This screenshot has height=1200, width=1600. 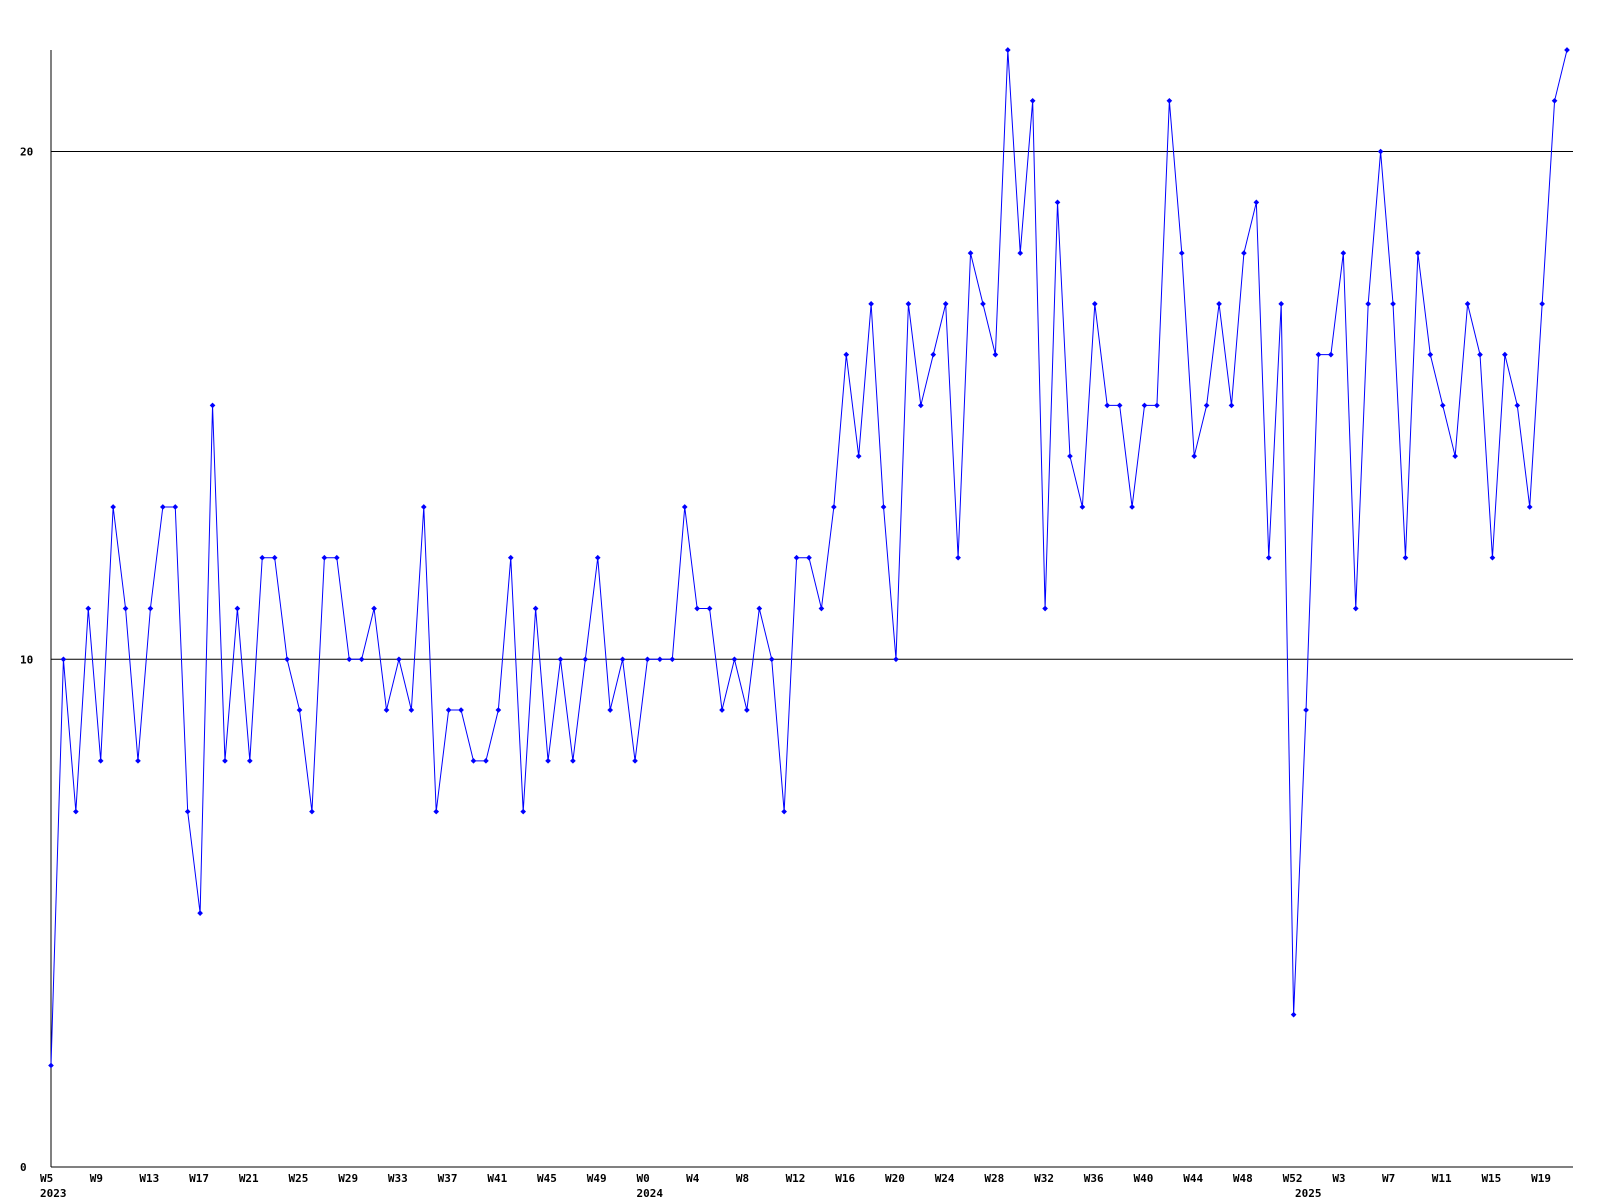 What do you see at coordinates (1388, 1178) in the screenshot?
I see `x-tick-label: W7` at bounding box center [1388, 1178].